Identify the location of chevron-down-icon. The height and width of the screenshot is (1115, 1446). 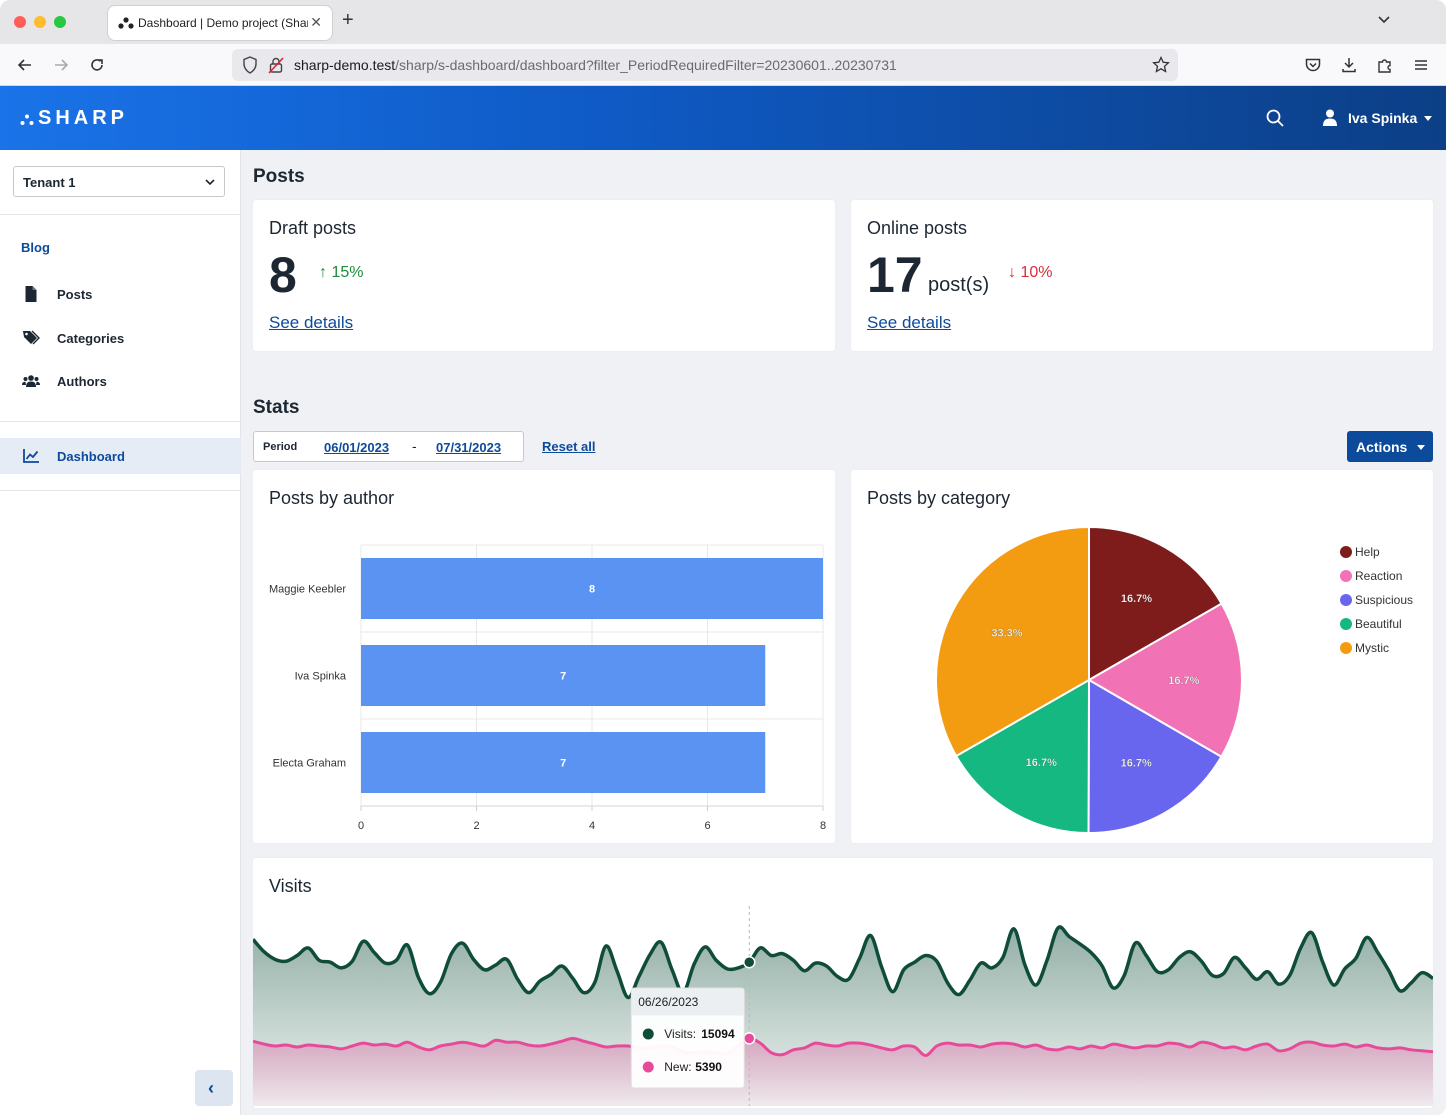
(1384, 20).